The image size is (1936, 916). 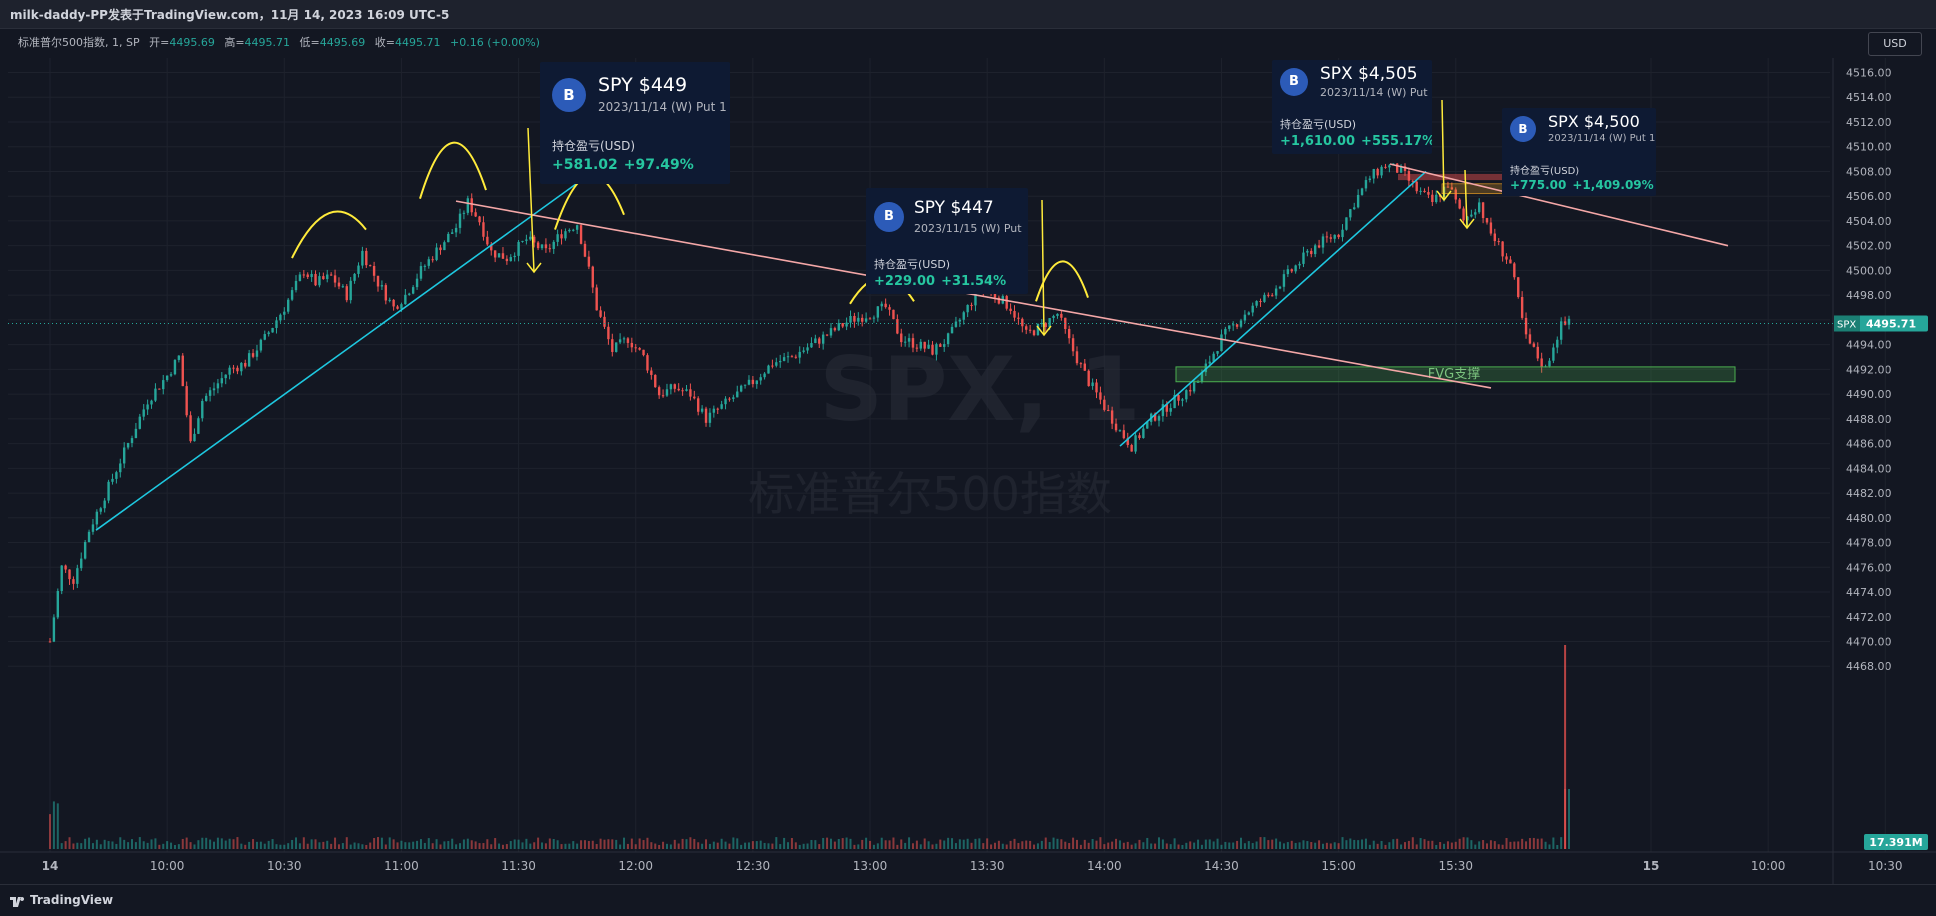 What do you see at coordinates (1044, 331) in the screenshot?
I see `annotation-arrowhead` at bounding box center [1044, 331].